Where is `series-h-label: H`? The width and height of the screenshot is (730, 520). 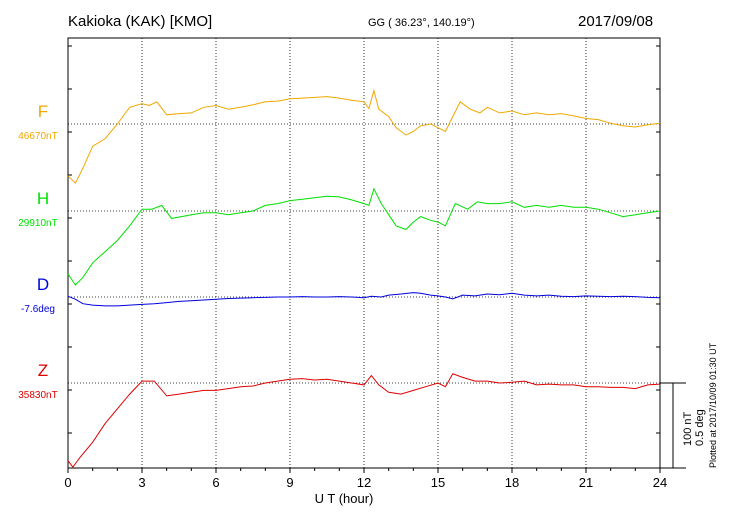
series-h-label: H is located at coordinates (43, 198).